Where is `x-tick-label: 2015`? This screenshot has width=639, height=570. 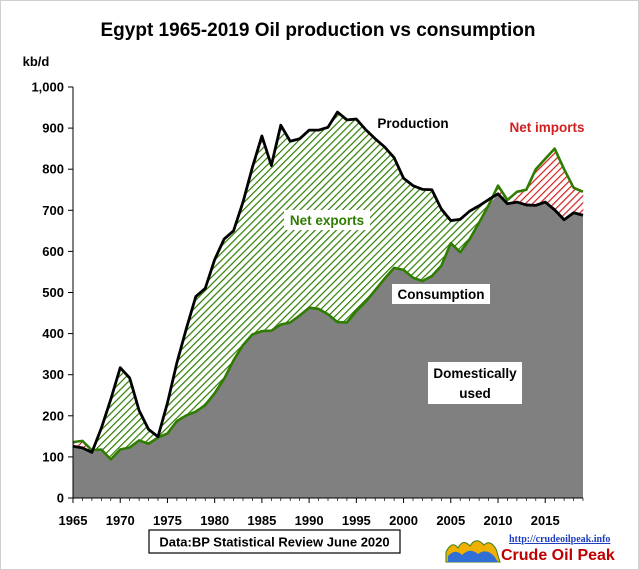
x-tick-label: 2015 is located at coordinates (545, 520).